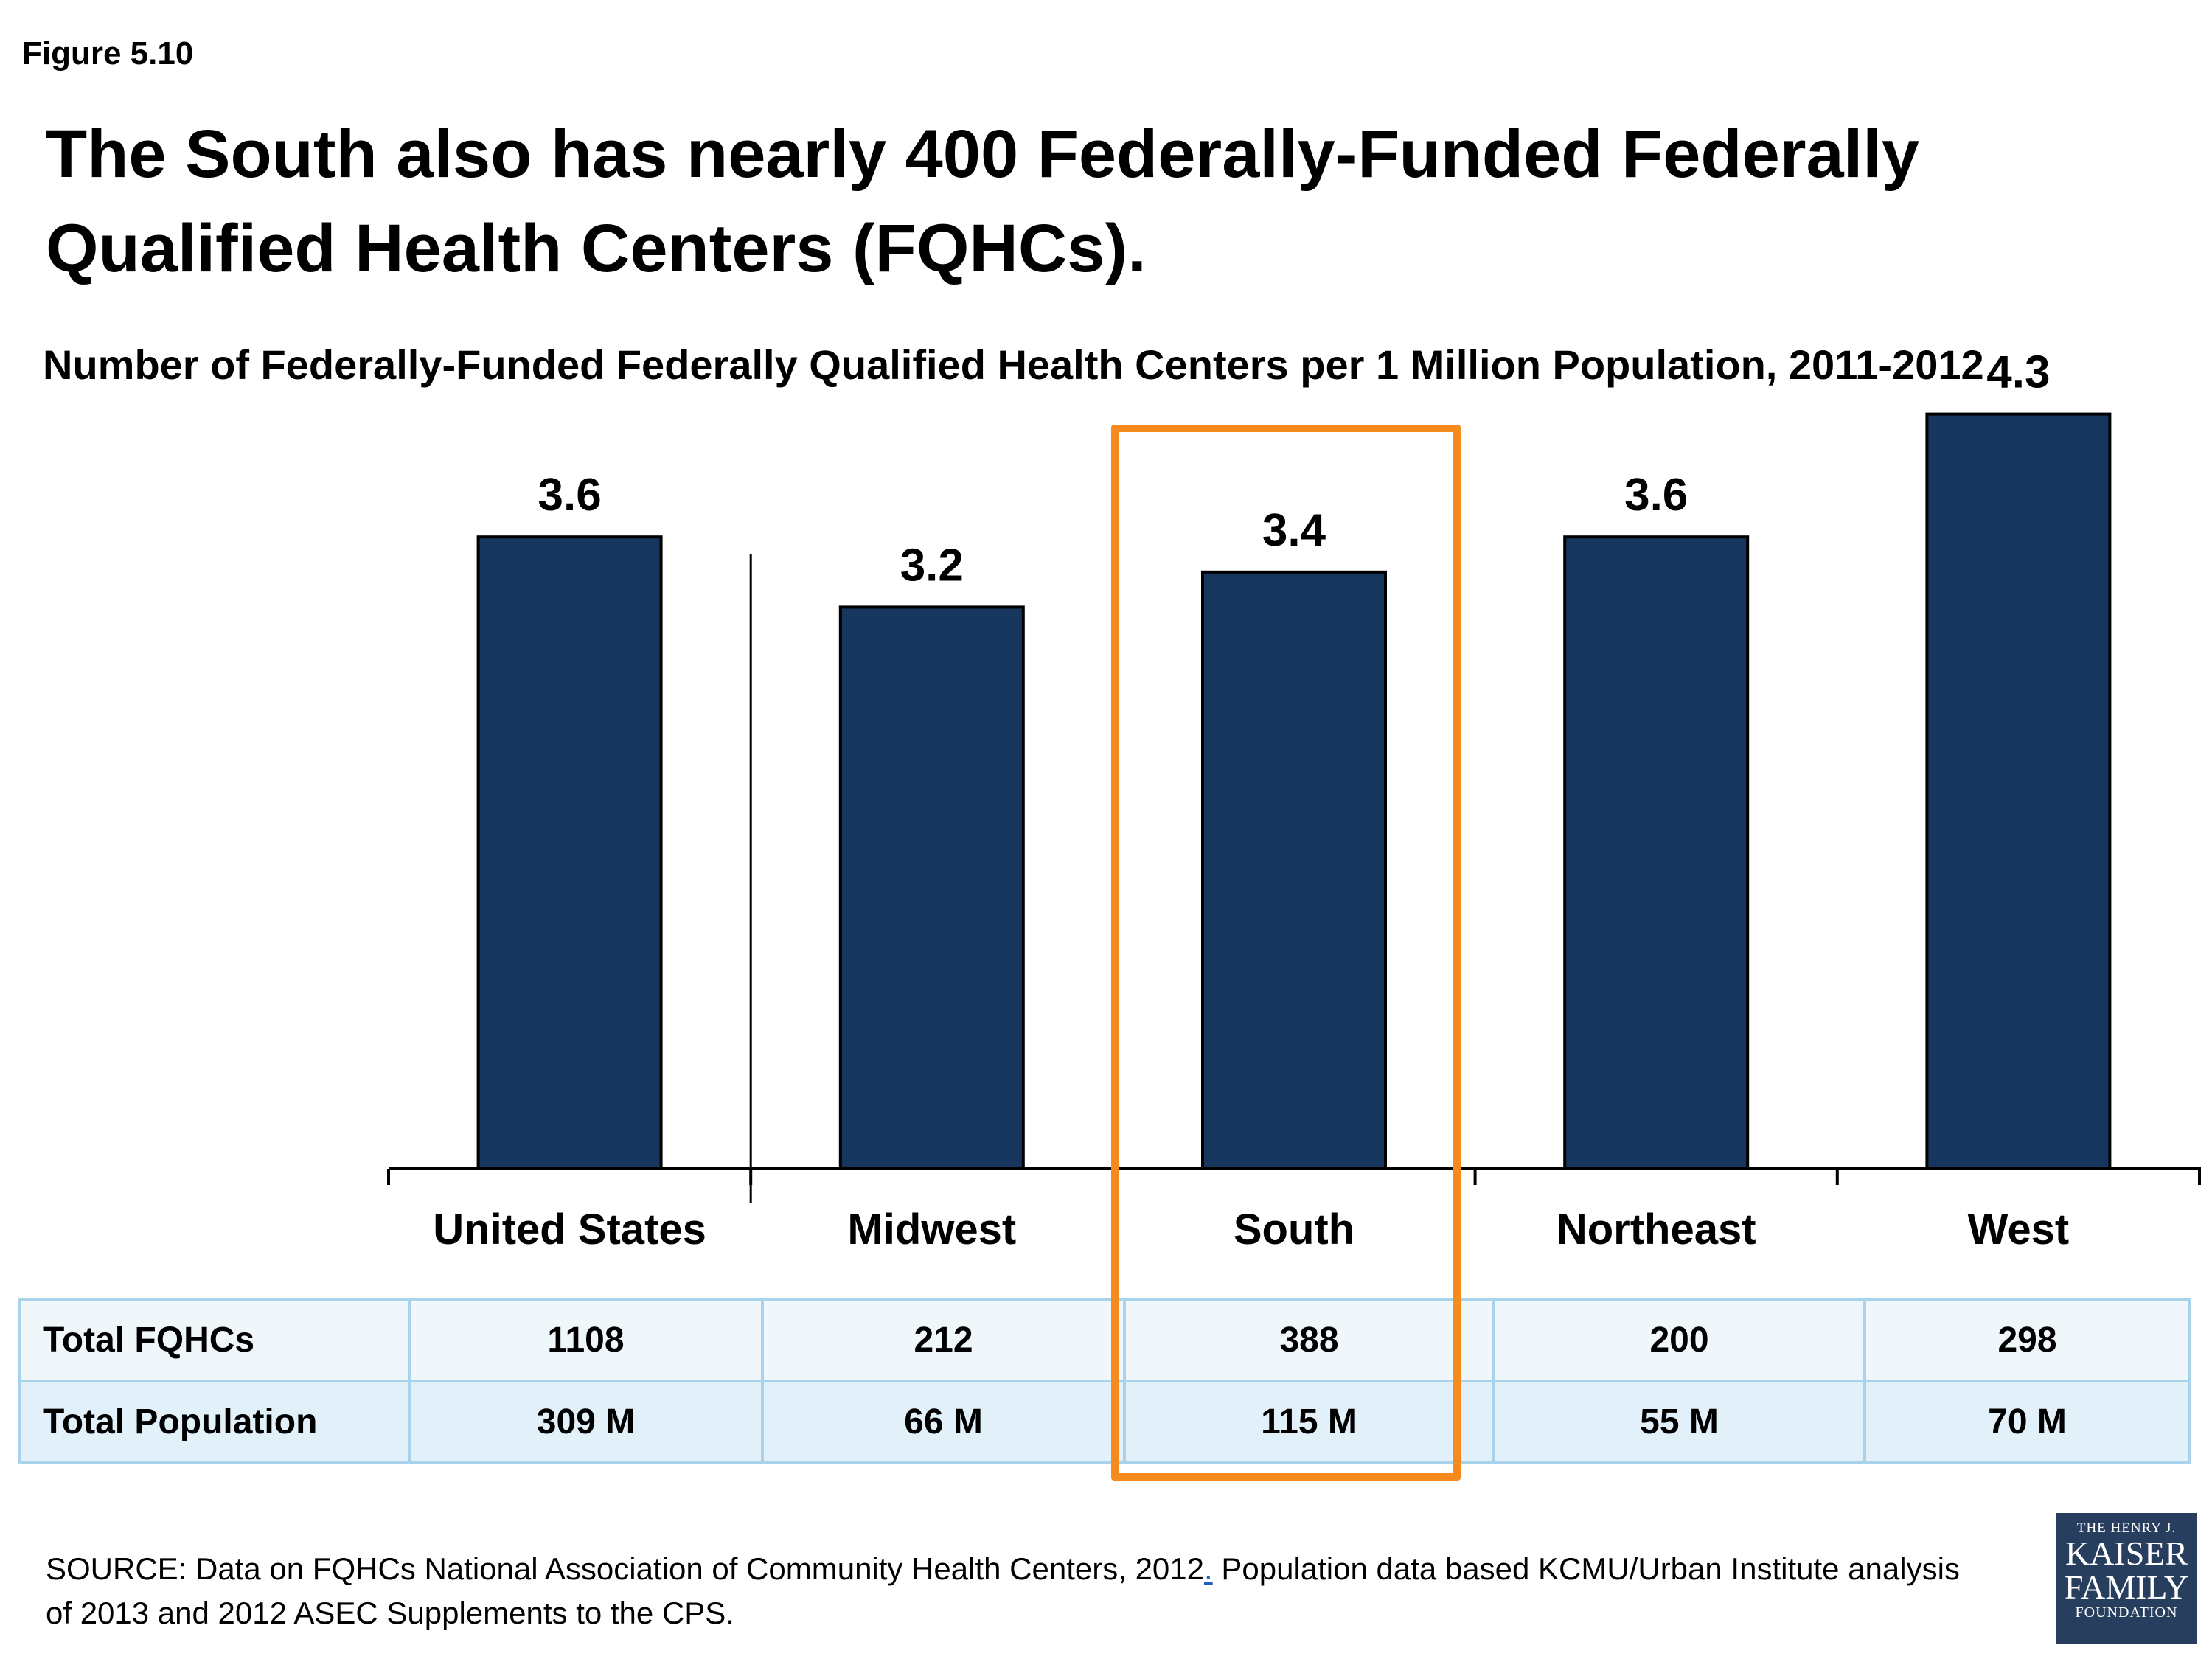 Image resolution: width=2212 pixels, height=1659 pixels. Describe the element at coordinates (943, 1340) in the screenshot. I see `table-cell: 212` at that location.